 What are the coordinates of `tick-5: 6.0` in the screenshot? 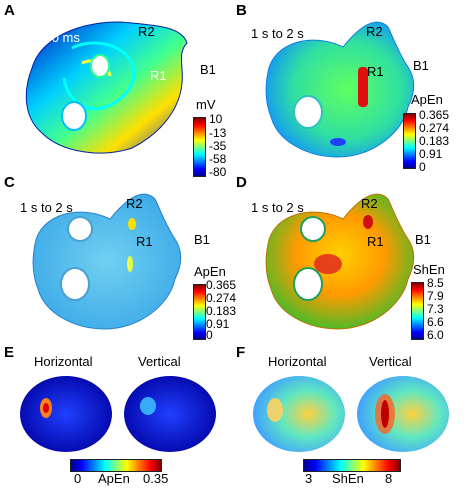 It's located at (435, 335).